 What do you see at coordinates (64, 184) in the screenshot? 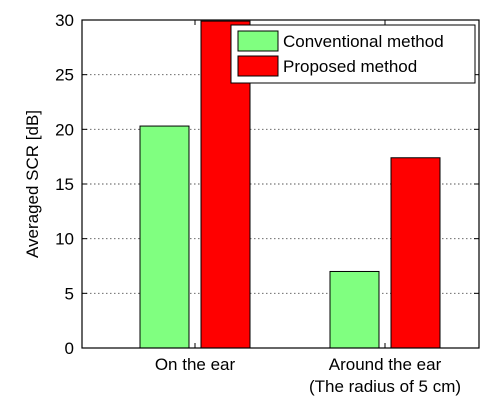
I see `y-tick-label: 15` at bounding box center [64, 184].